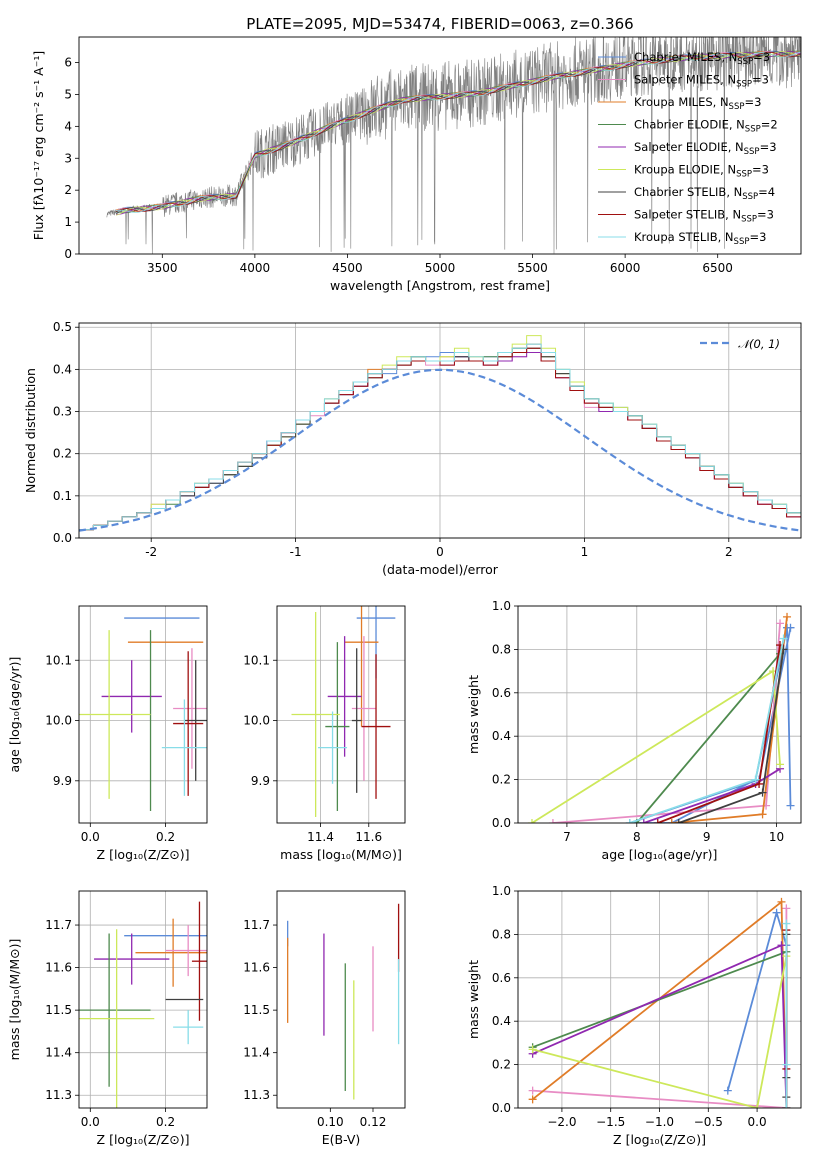 The image size is (819, 1170). What do you see at coordinates (255, 268) in the screenshot?
I see `x-tick-label: 4000` at bounding box center [255, 268].